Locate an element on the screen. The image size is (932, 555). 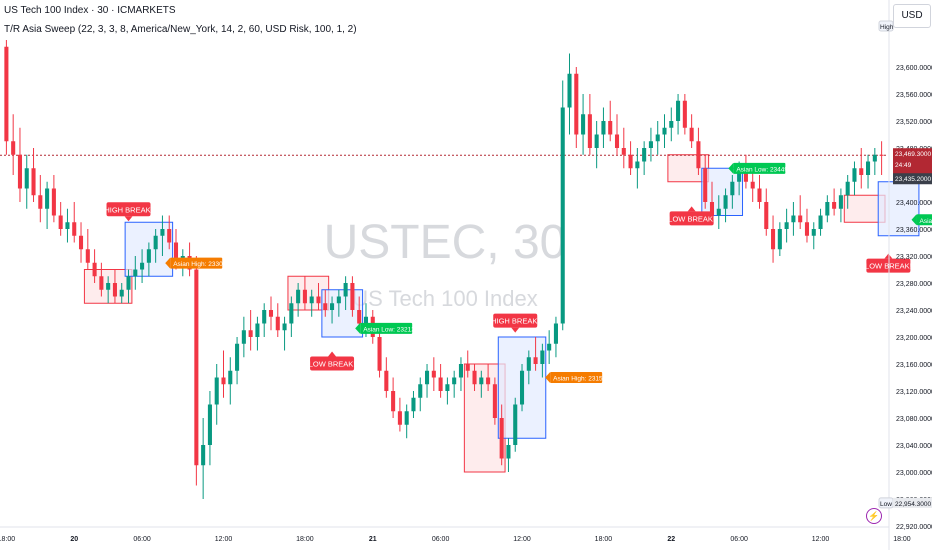
current-price-label: 23,469.3000 is located at coordinates (913, 154).